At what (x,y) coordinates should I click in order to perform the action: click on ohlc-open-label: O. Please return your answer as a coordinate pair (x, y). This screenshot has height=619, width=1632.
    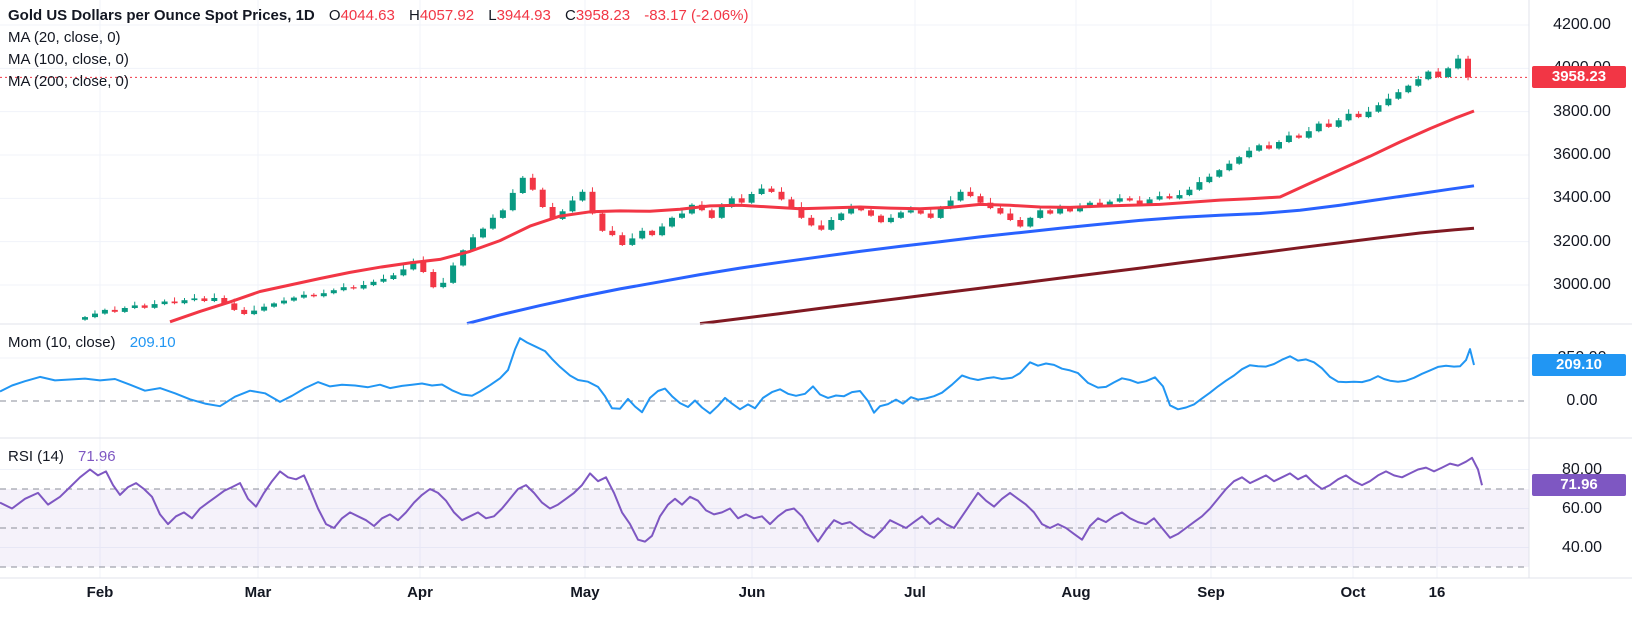
    Looking at the image, I should click on (334, 15).